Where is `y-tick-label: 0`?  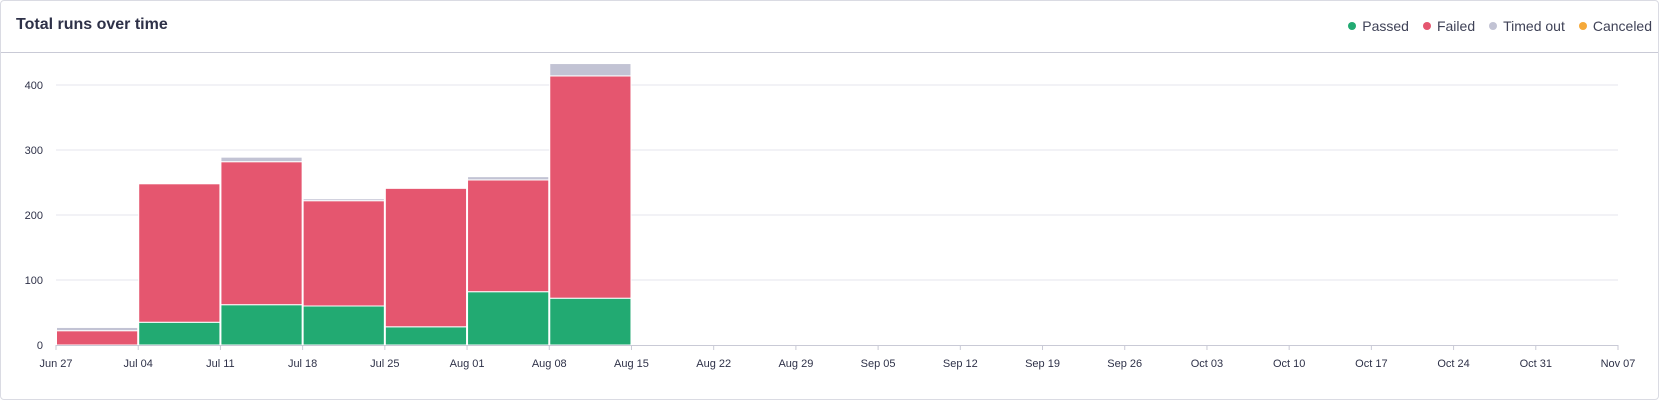
y-tick-label: 0 is located at coordinates (40, 346).